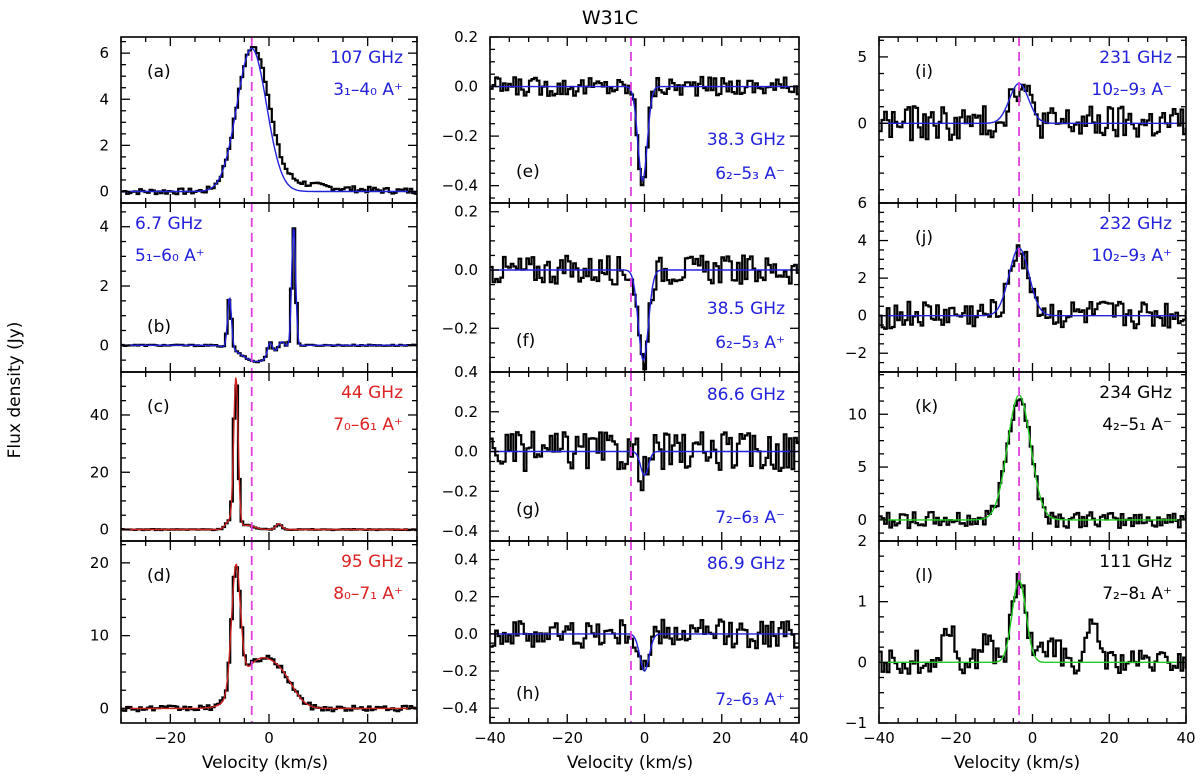 This screenshot has width=1200, height=776. Describe the element at coordinates (567, 738) in the screenshot. I see `panel-h-xtick-label: −20` at that location.